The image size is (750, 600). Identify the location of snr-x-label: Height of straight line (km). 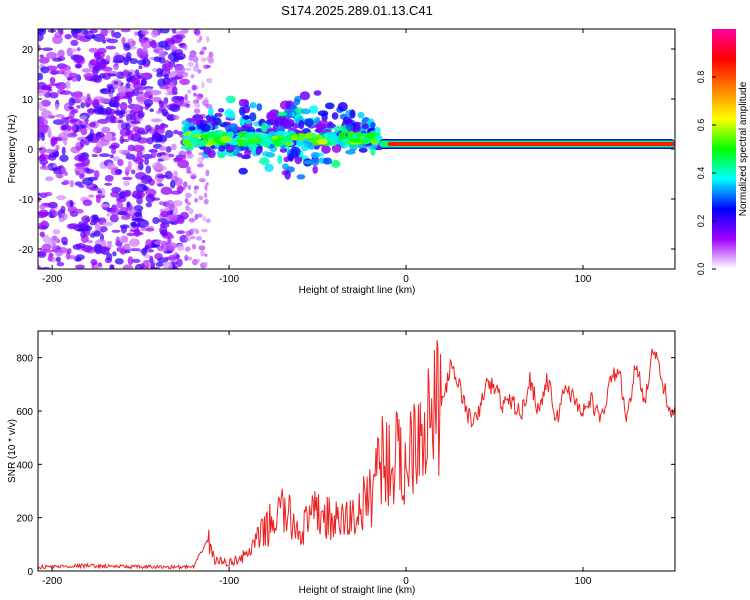
(357, 590).